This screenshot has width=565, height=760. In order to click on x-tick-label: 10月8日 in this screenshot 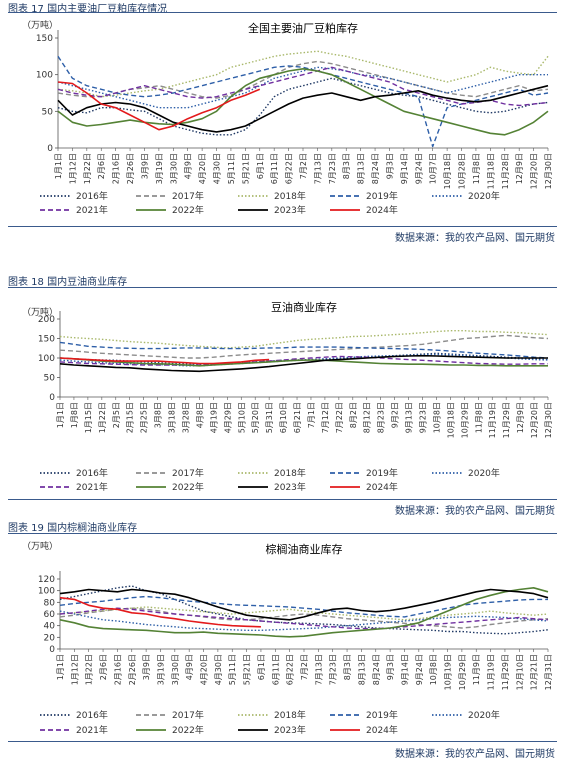, I will do `click(433, 669)`.